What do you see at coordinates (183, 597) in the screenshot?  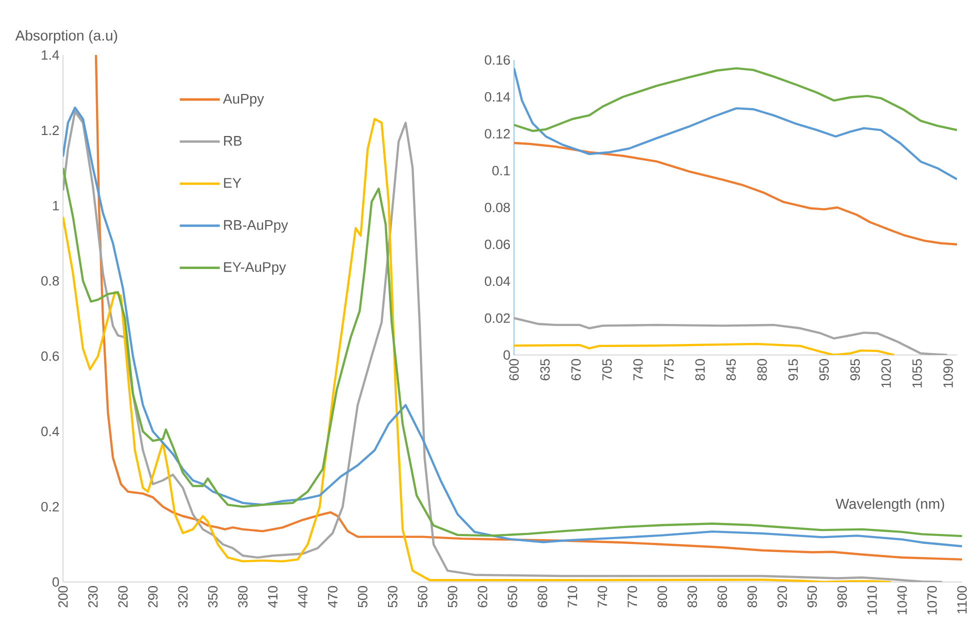 I see `x-tick-label: 320` at bounding box center [183, 597].